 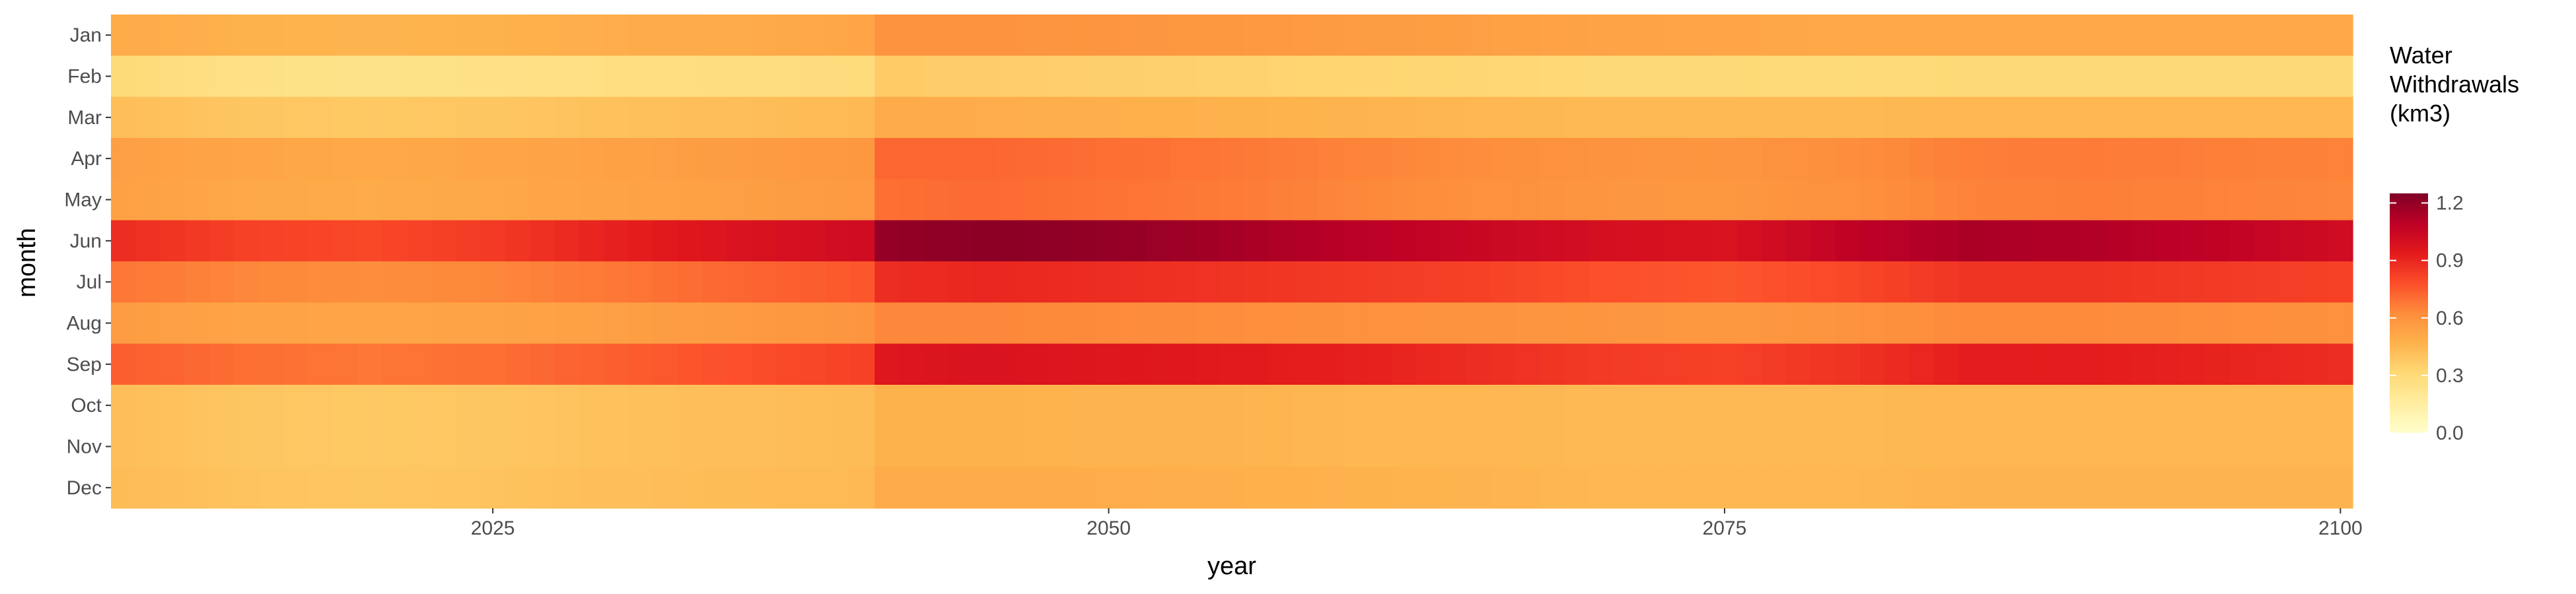 I want to click on legend-ticks: 1.2 0.9 0.6 0.3 0.0, so click(x=2427, y=318).